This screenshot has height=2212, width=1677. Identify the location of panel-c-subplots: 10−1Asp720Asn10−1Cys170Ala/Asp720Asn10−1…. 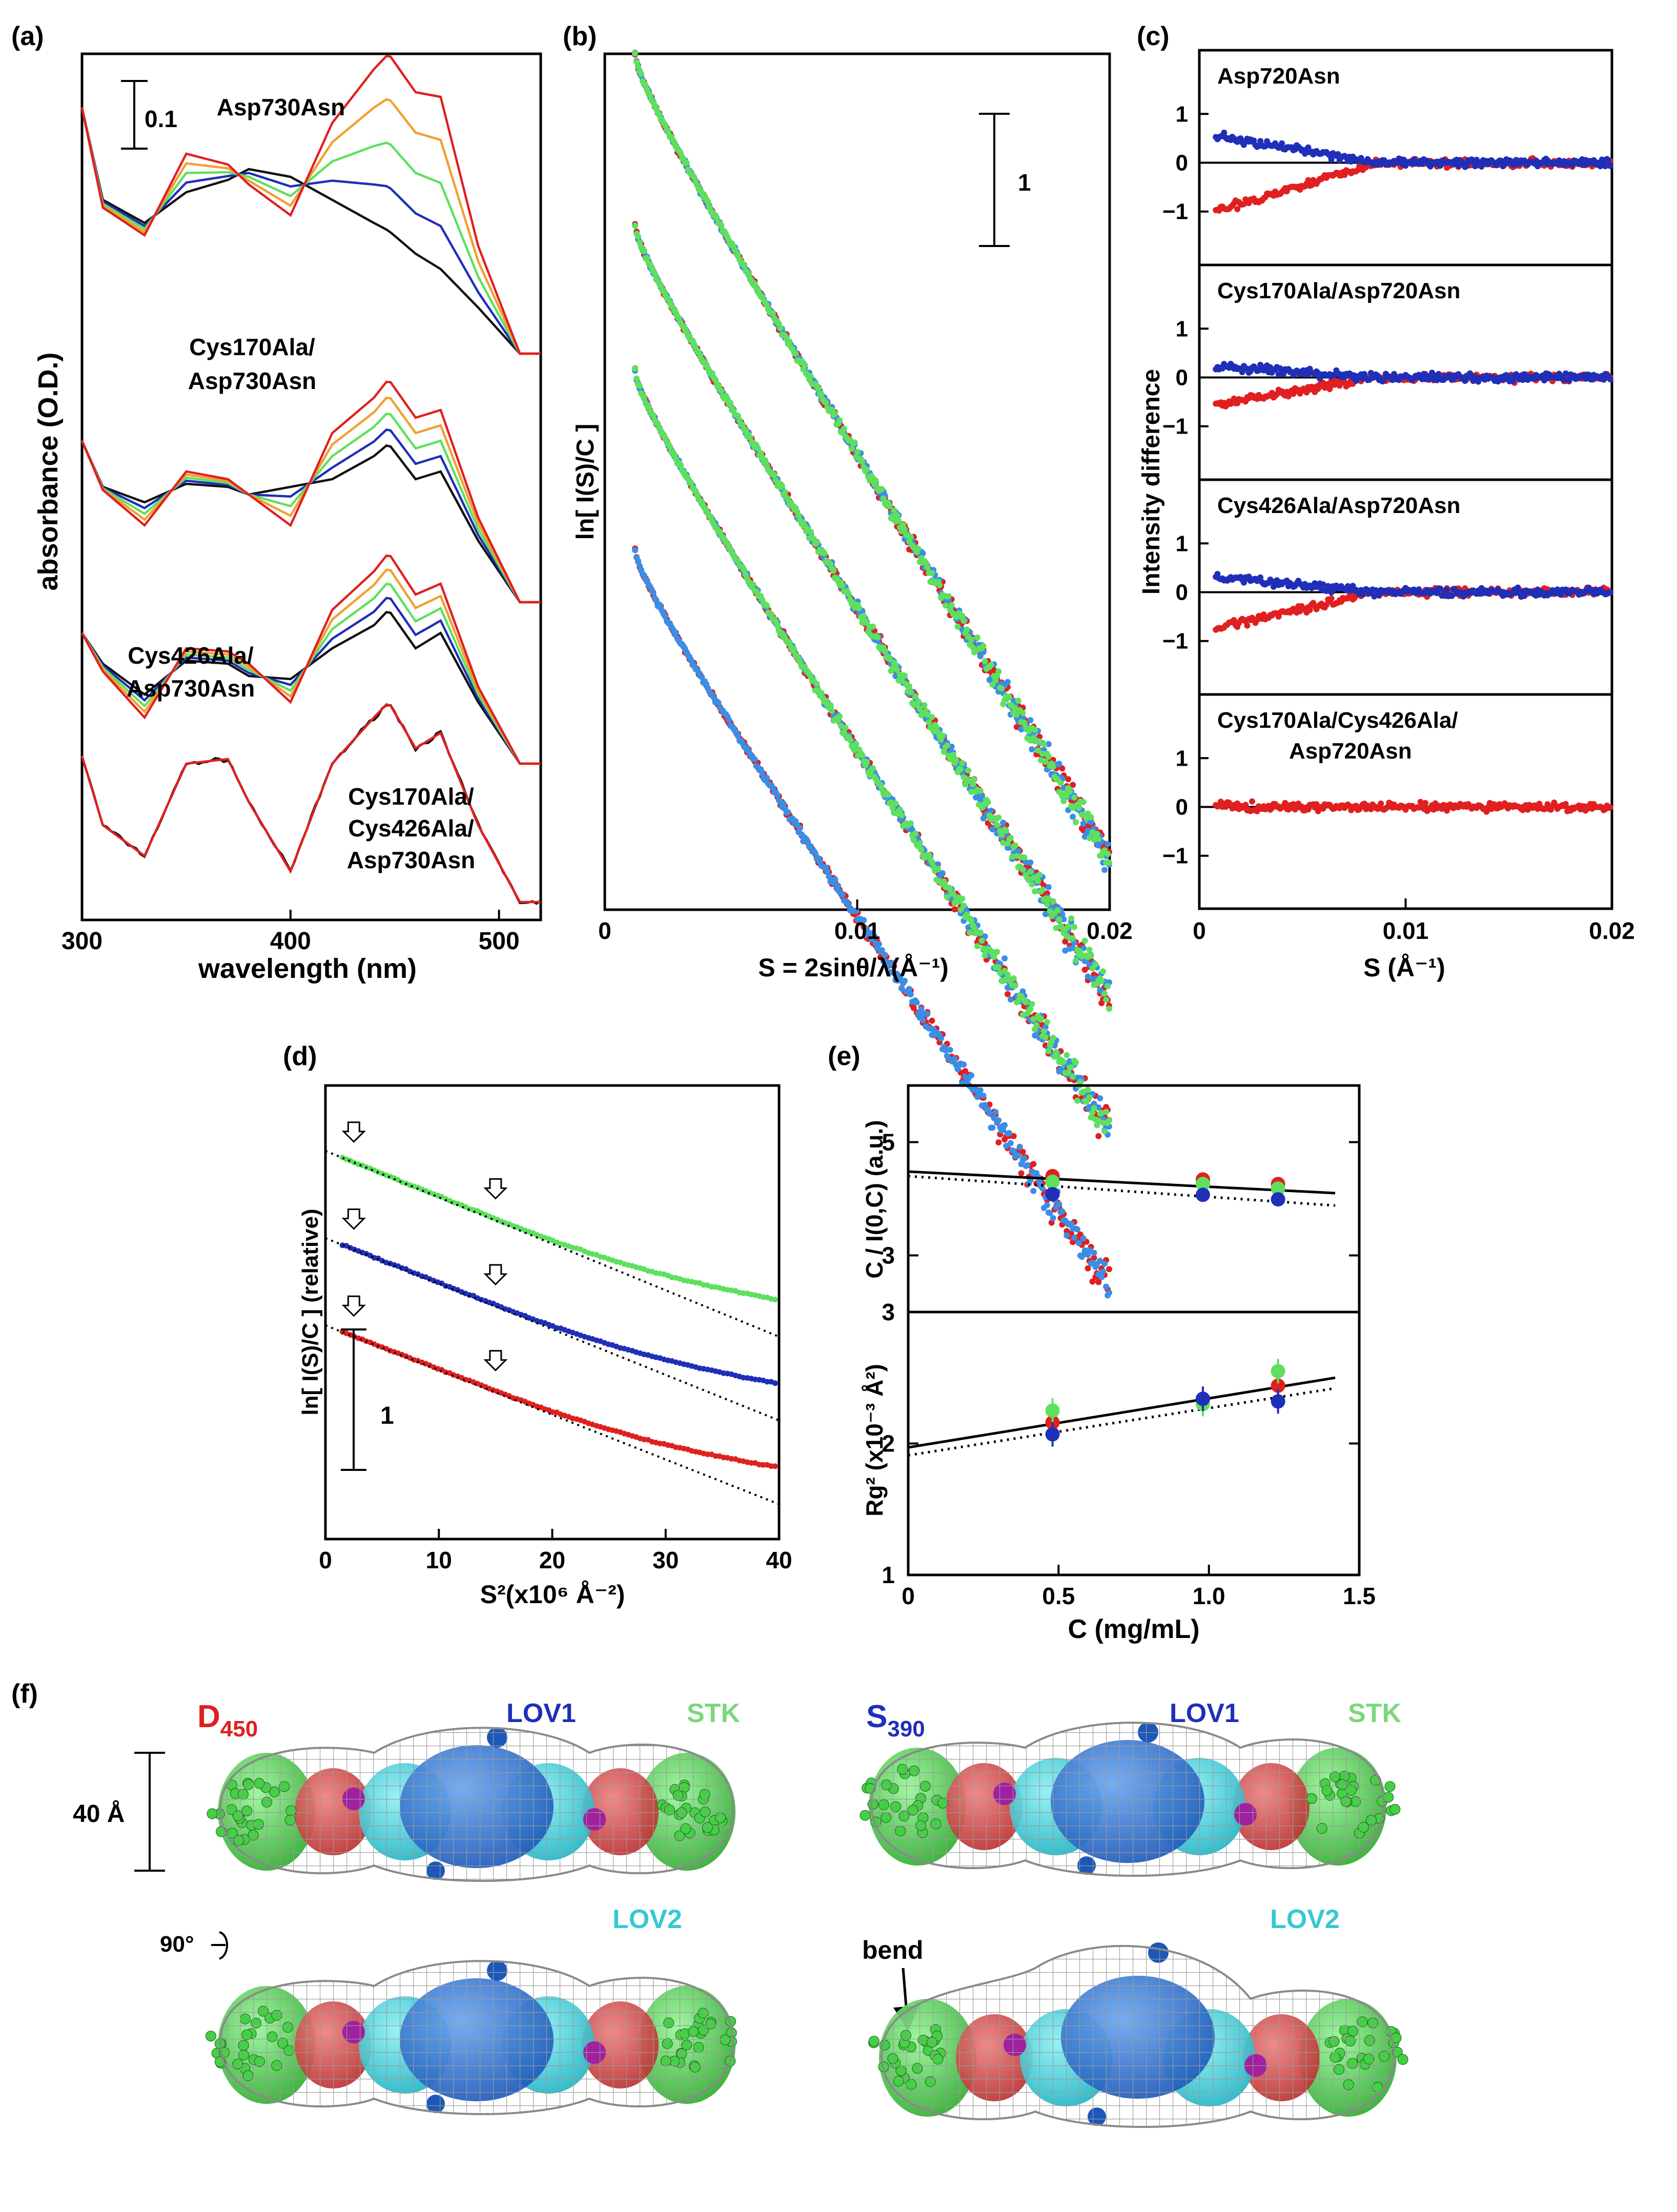
(1388, 467).